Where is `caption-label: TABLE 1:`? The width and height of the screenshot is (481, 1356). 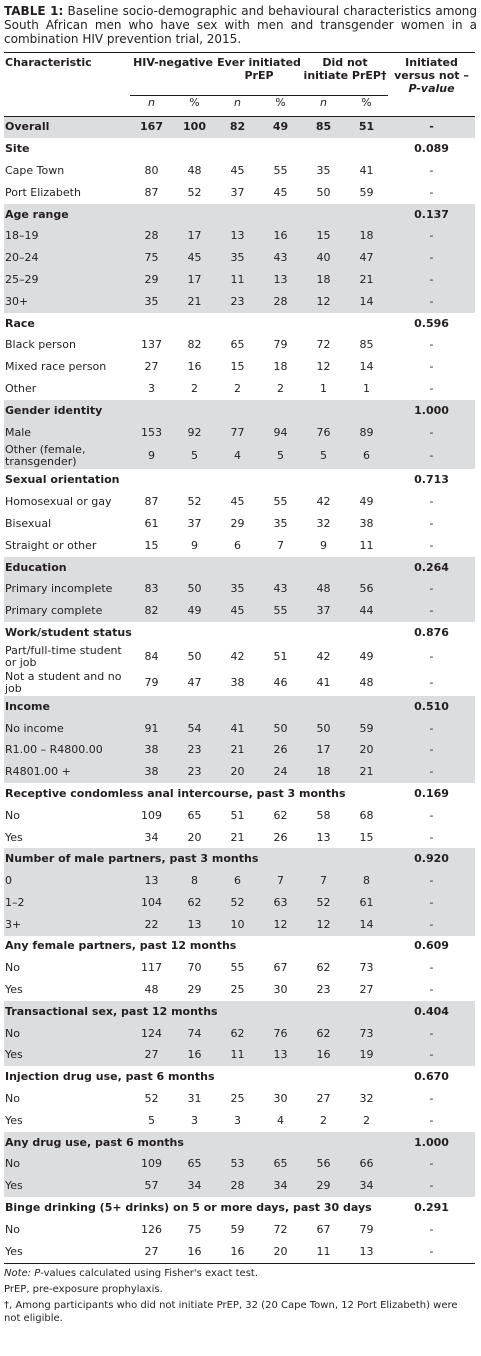 caption-label: TABLE 1: is located at coordinates (34, 11).